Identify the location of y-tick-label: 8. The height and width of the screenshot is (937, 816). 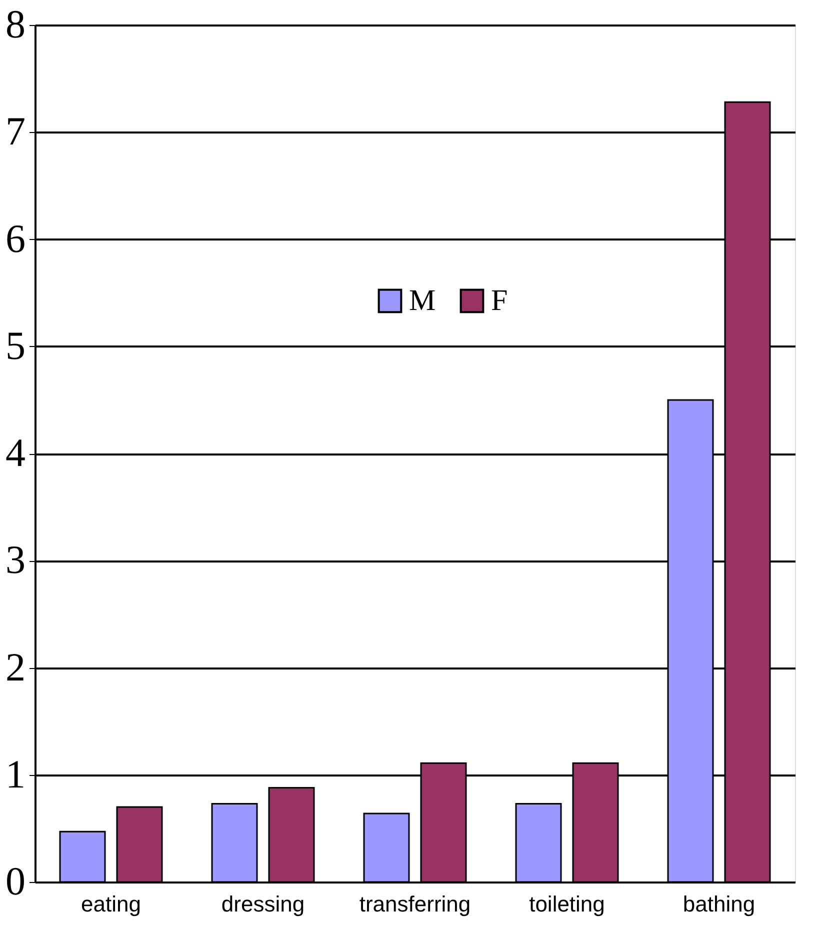
(16, 24).